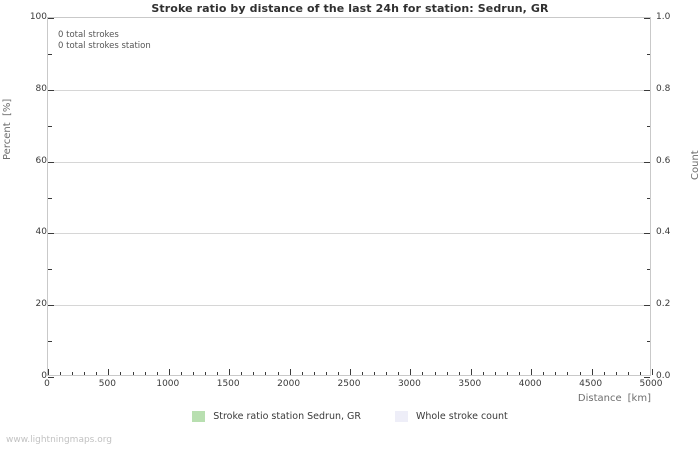 The image size is (700, 450). I want to click on annotation-block: 0 total strokes 0 total strokes station, so click(104, 41).